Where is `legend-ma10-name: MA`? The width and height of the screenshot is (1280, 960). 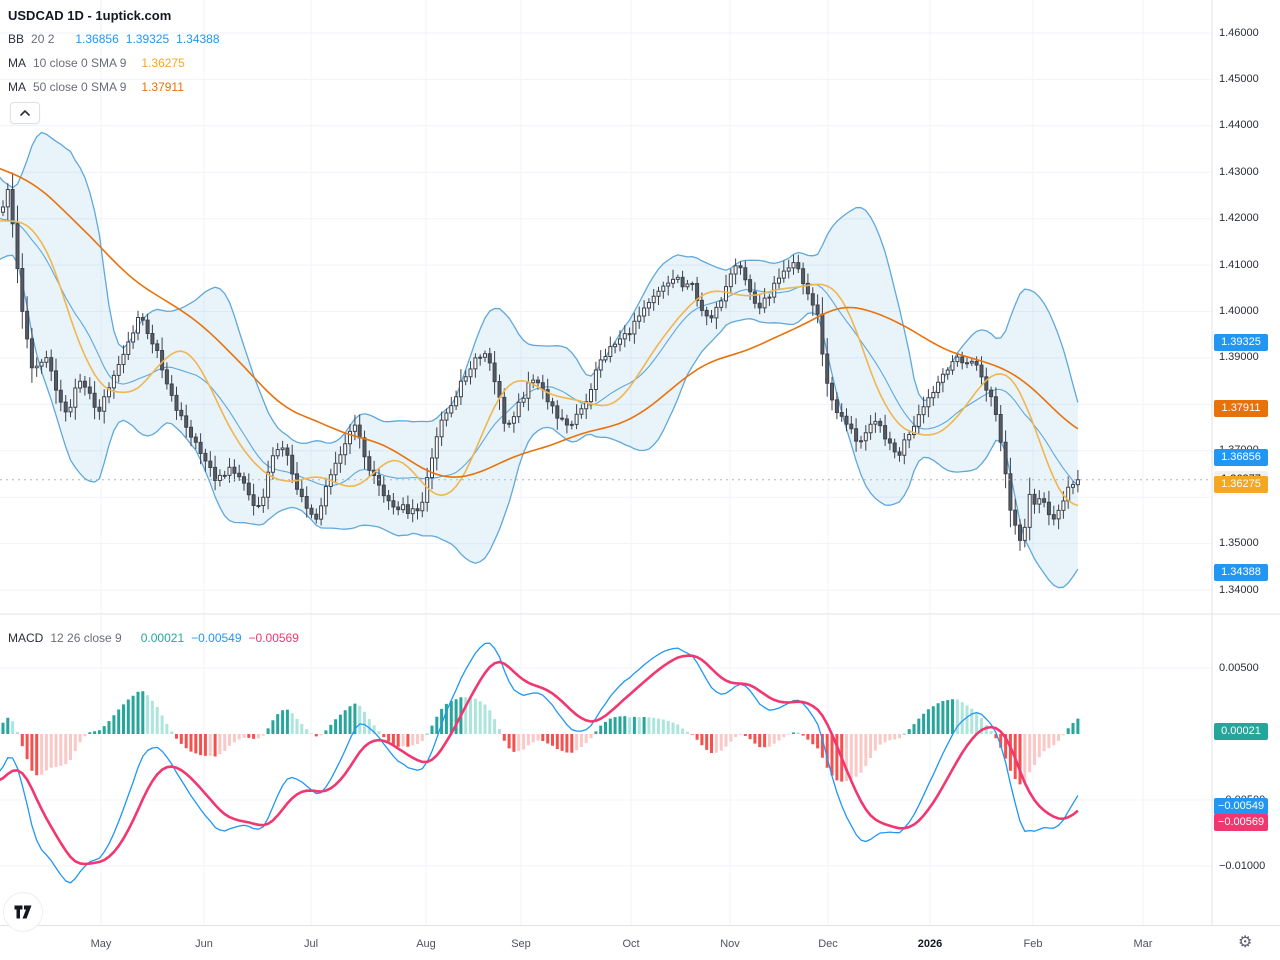 legend-ma10-name: MA is located at coordinates (17, 63).